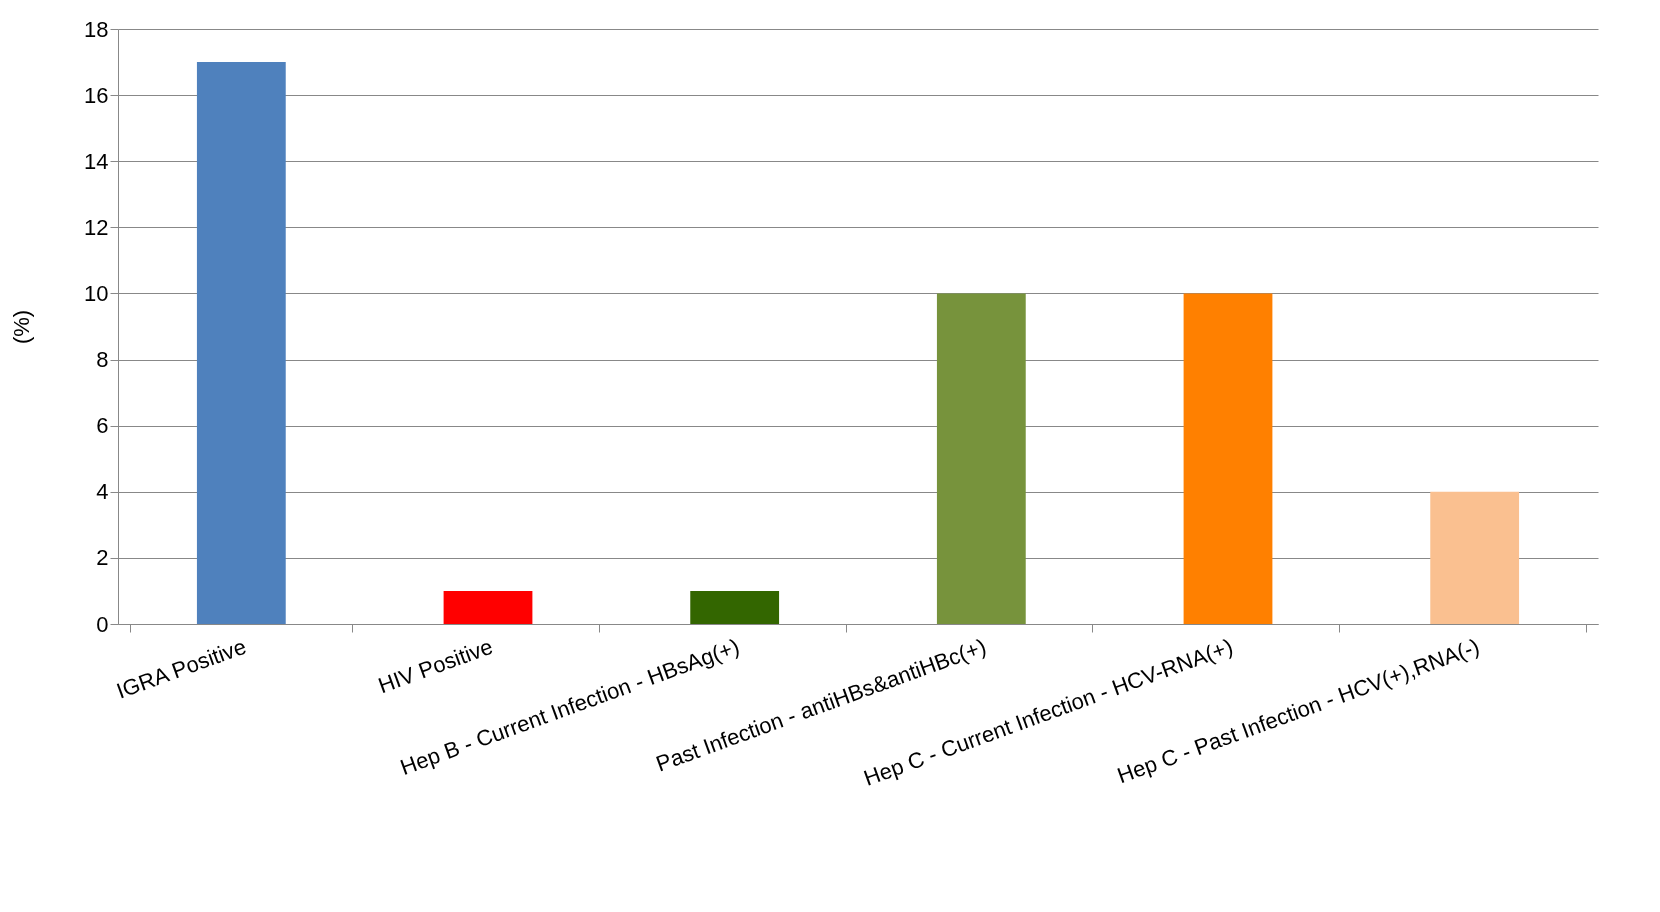 The width and height of the screenshot is (1660, 912). Describe the element at coordinates (96, 161) in the screenshot. I see `y-tick-label: 14` at that location.